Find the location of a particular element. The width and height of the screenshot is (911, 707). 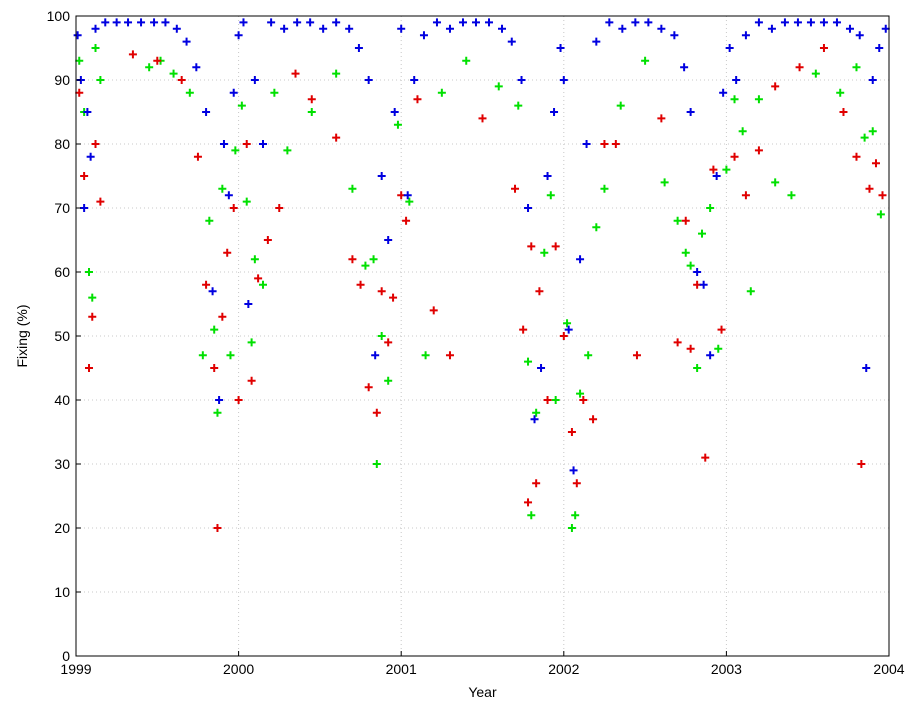

y-tick-label: 30 is located at coordinates (62, 464).